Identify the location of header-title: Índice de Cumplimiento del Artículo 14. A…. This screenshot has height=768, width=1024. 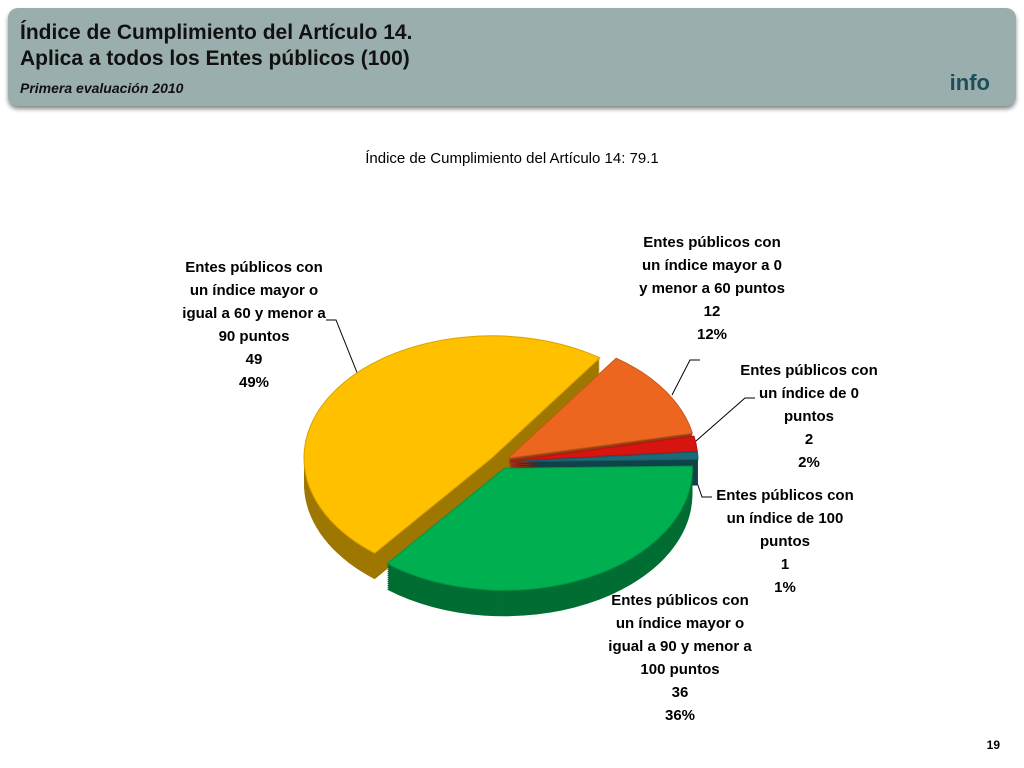
(216, 46).